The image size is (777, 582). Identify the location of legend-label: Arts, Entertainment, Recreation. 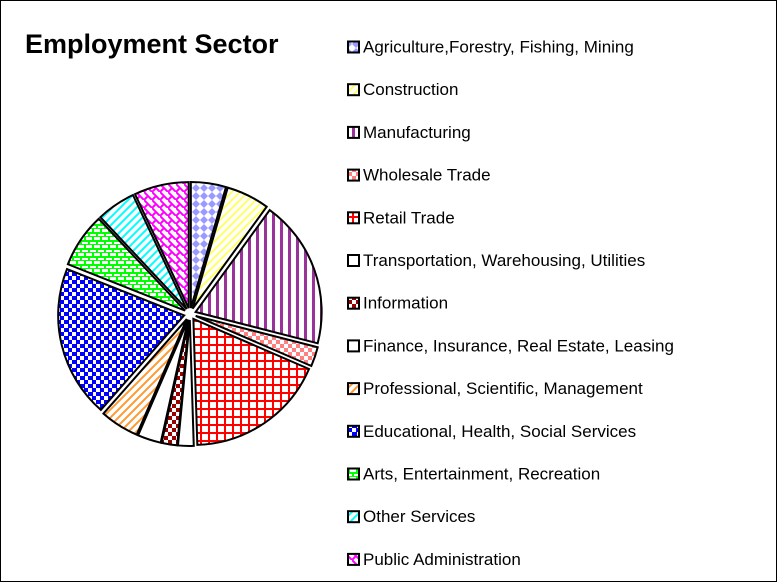
(481, 473).